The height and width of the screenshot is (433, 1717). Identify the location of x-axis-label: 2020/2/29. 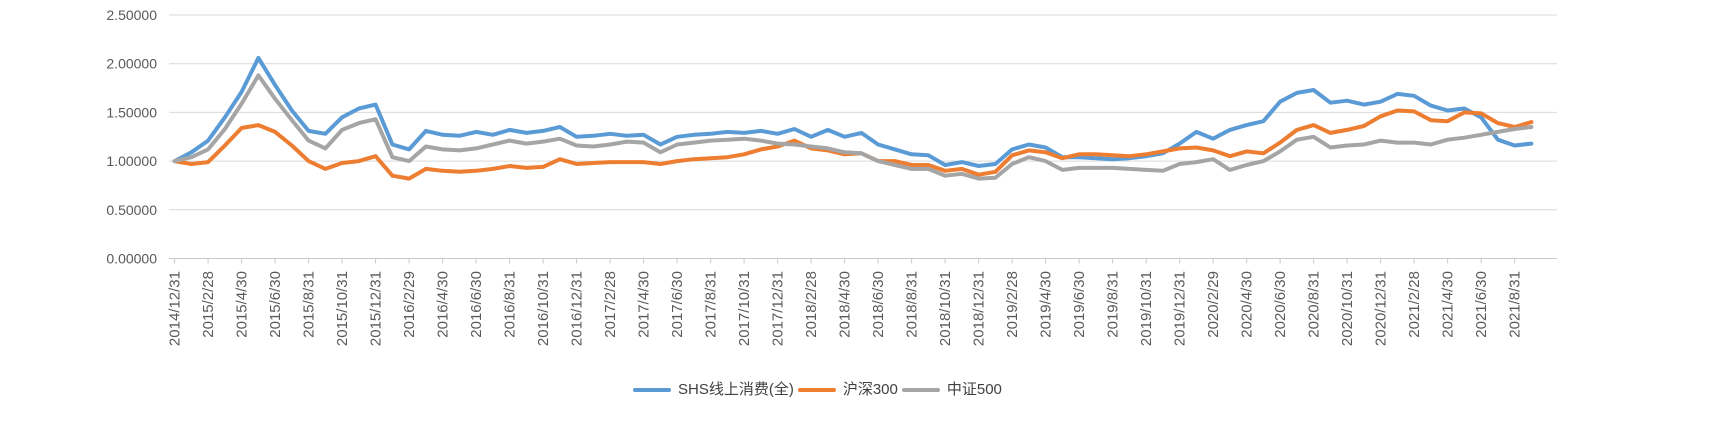
(1213, 304).